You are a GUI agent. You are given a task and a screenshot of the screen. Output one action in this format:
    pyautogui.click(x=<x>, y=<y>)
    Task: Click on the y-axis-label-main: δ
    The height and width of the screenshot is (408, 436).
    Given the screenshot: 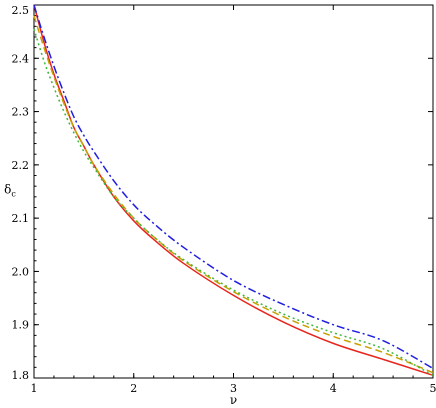 What is the action you would take?
    pyautogui.click(x=7, y=190)
    